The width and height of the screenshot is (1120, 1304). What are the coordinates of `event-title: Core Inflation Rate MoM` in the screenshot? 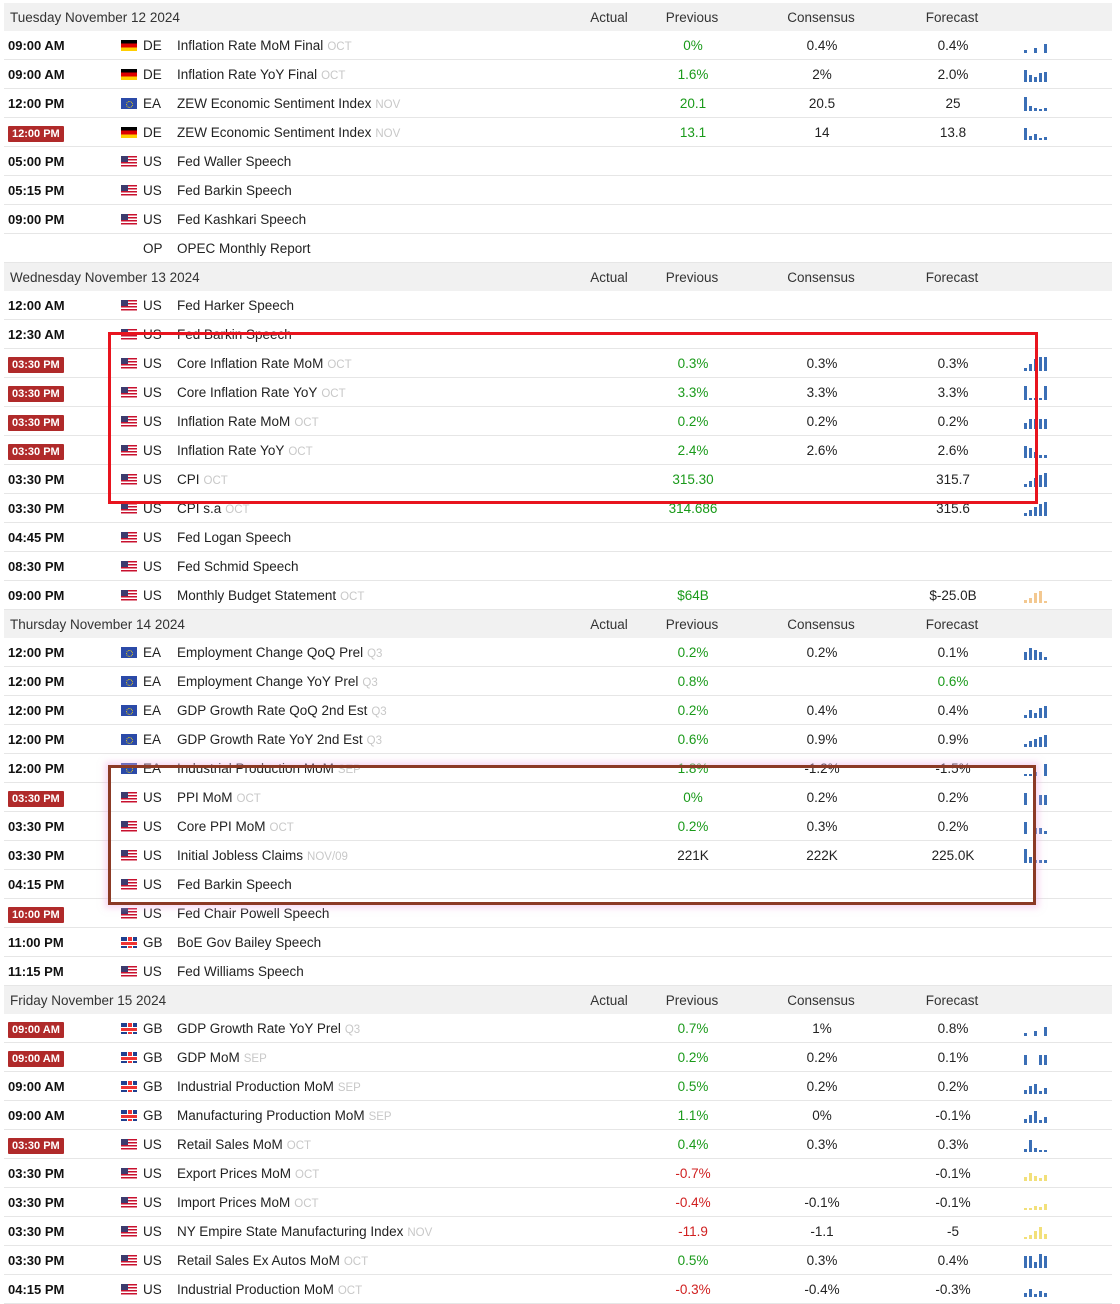 It's located at (250, 363).